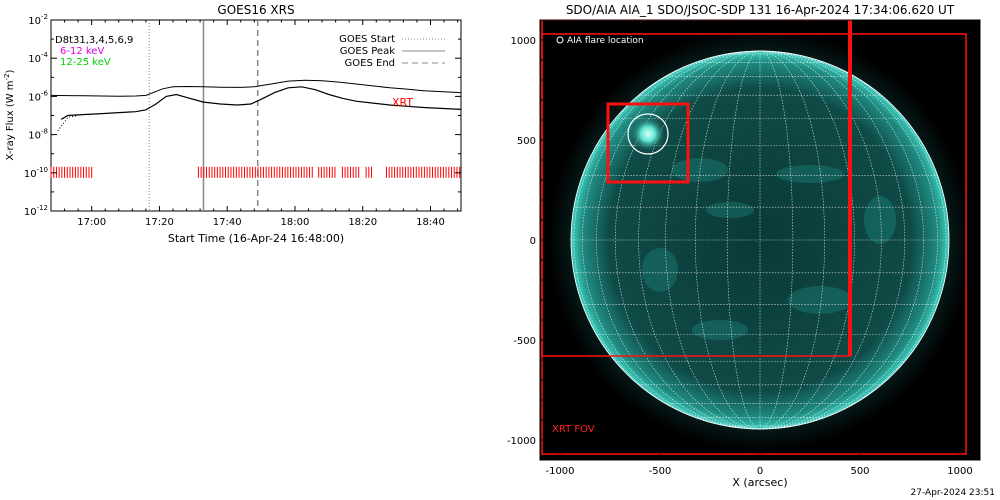 This screenshot has height=500, width=1000. What do you see at coordinates (524, 341) in the screenshot?
I see `aia-y-tick-label: -500` at bounding box center [524, 341].